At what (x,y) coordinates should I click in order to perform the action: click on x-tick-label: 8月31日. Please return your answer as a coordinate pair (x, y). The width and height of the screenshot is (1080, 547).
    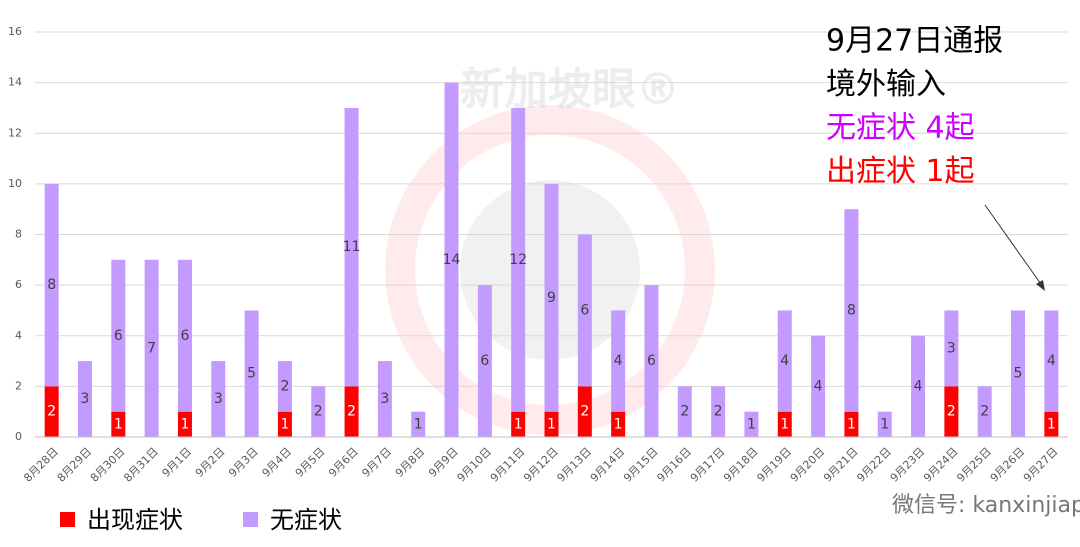
    Looking at the image, I should click on (141, 465).